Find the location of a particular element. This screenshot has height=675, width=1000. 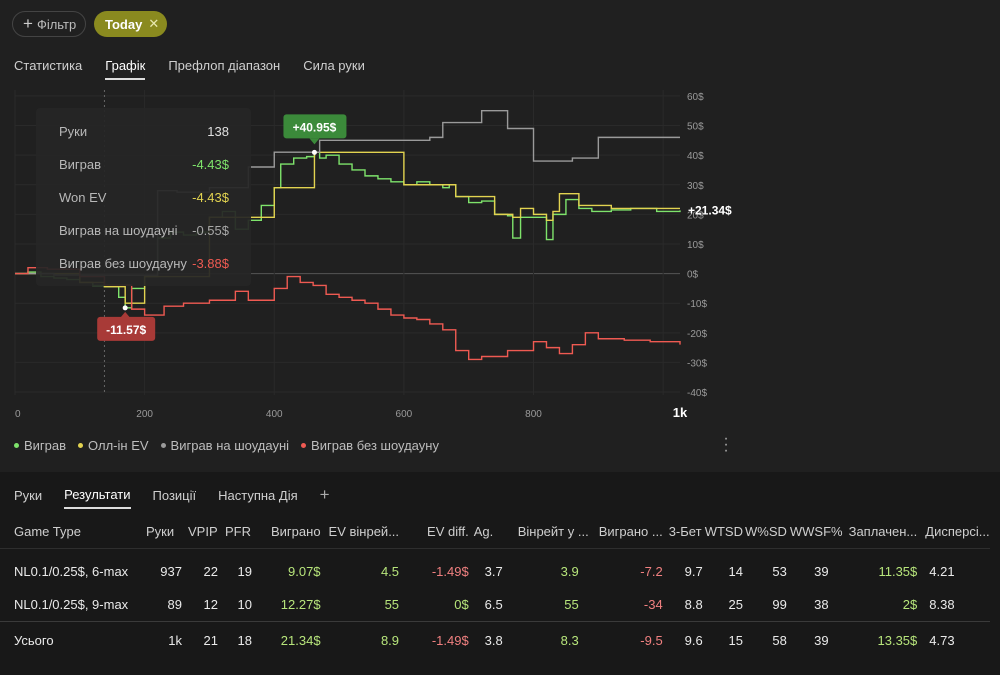

cell-ev-winrate: 4.5 is located at coordinates (390, 571).